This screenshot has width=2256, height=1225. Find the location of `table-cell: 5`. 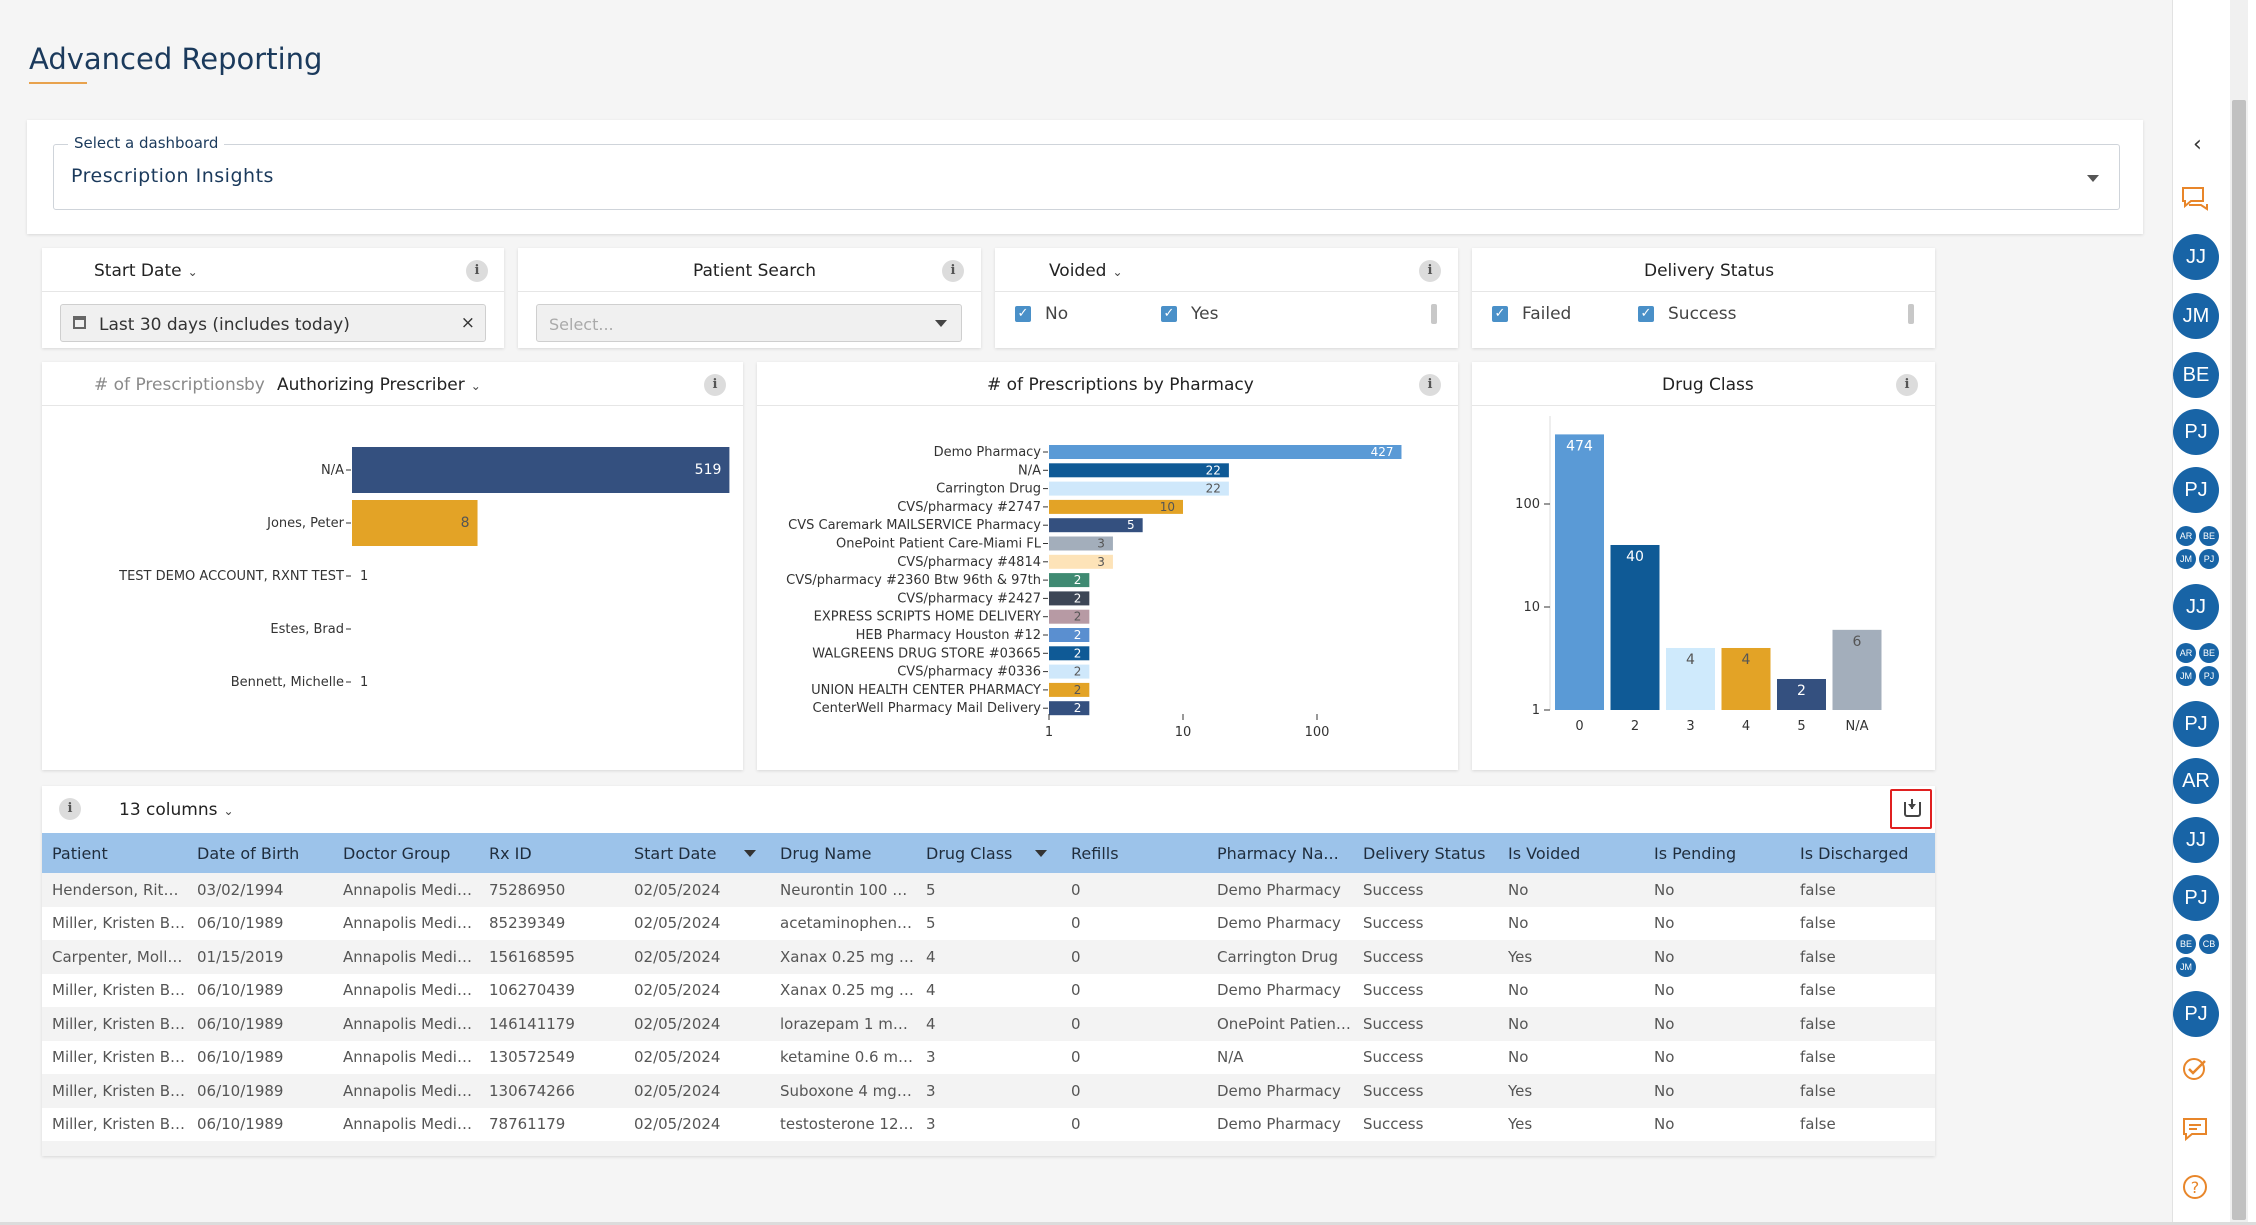

table-cell: 5 is located at coordinates (931, 889).